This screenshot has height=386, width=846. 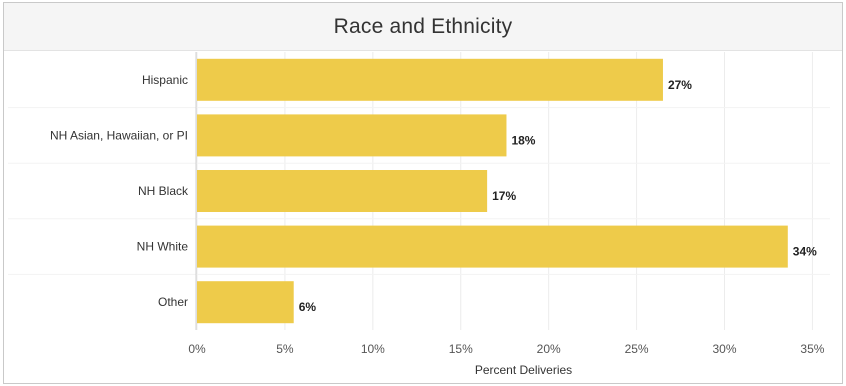 I want to click on x-tick-label-7: 35%, so click(x=812, y=349).